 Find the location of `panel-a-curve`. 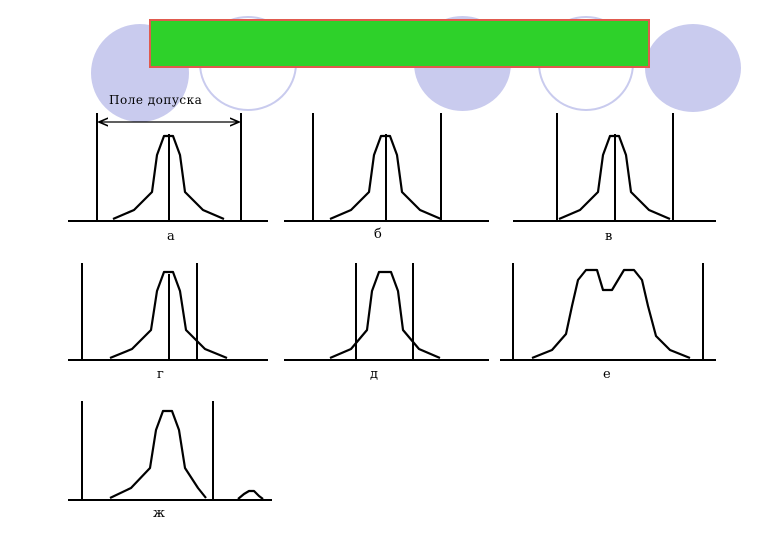

panel-a-curve is located at coordinates (168, 177).